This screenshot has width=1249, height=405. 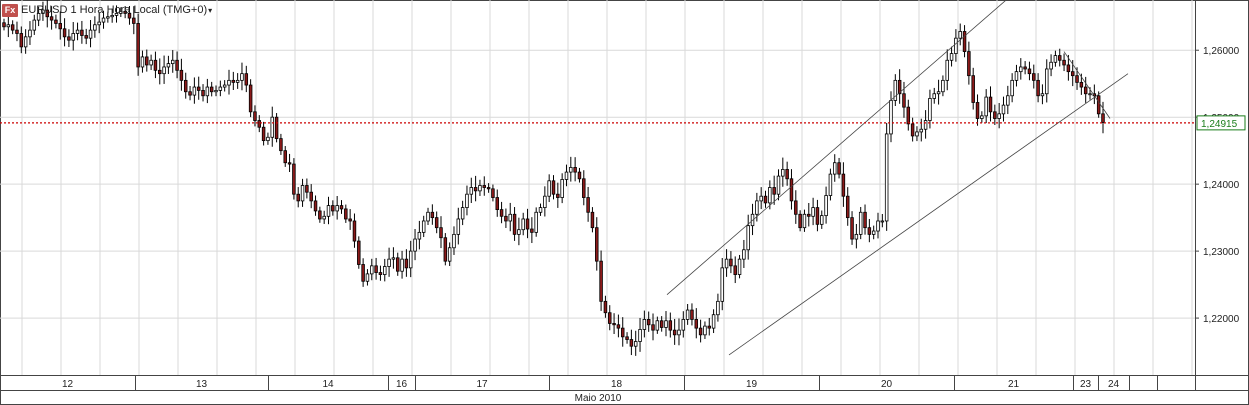 What do you see at coordinates (1221, 51) in the screenshot?
I see `y-tick-label: 1,26000` at bounding box center [1221, 51].